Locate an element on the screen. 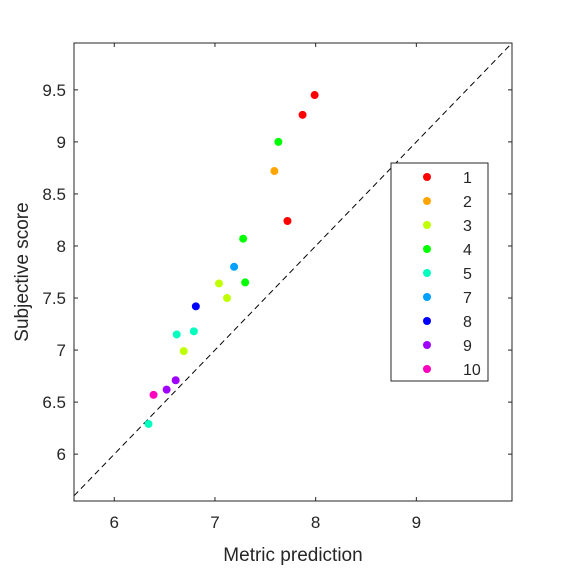 Image resolution: width=567 pixels, height=572 pixels. legend-label-8: 8 is located at coordinates (467, 322).